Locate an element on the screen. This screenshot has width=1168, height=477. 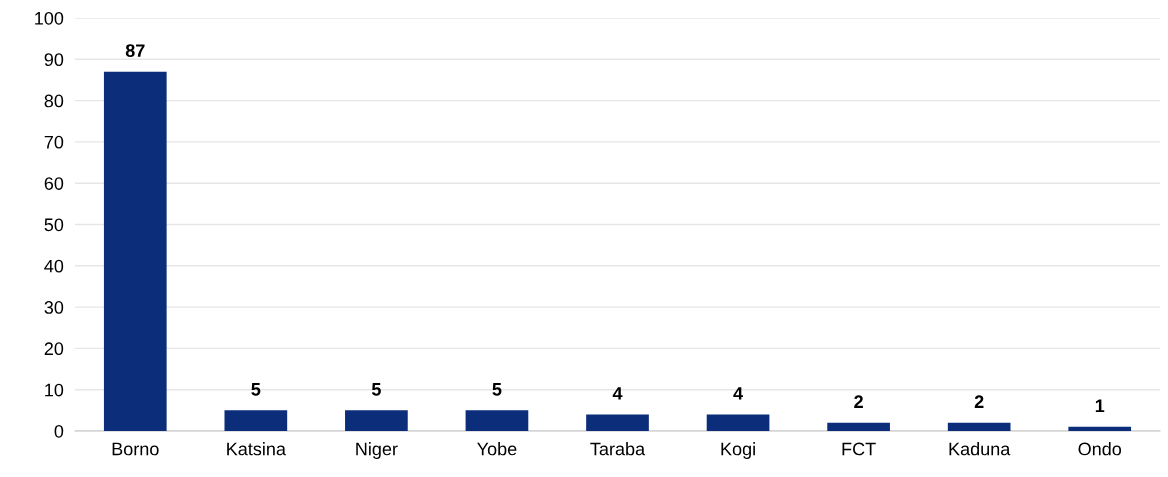
y-tick-label: 40 is located at coordinates (54, 266).